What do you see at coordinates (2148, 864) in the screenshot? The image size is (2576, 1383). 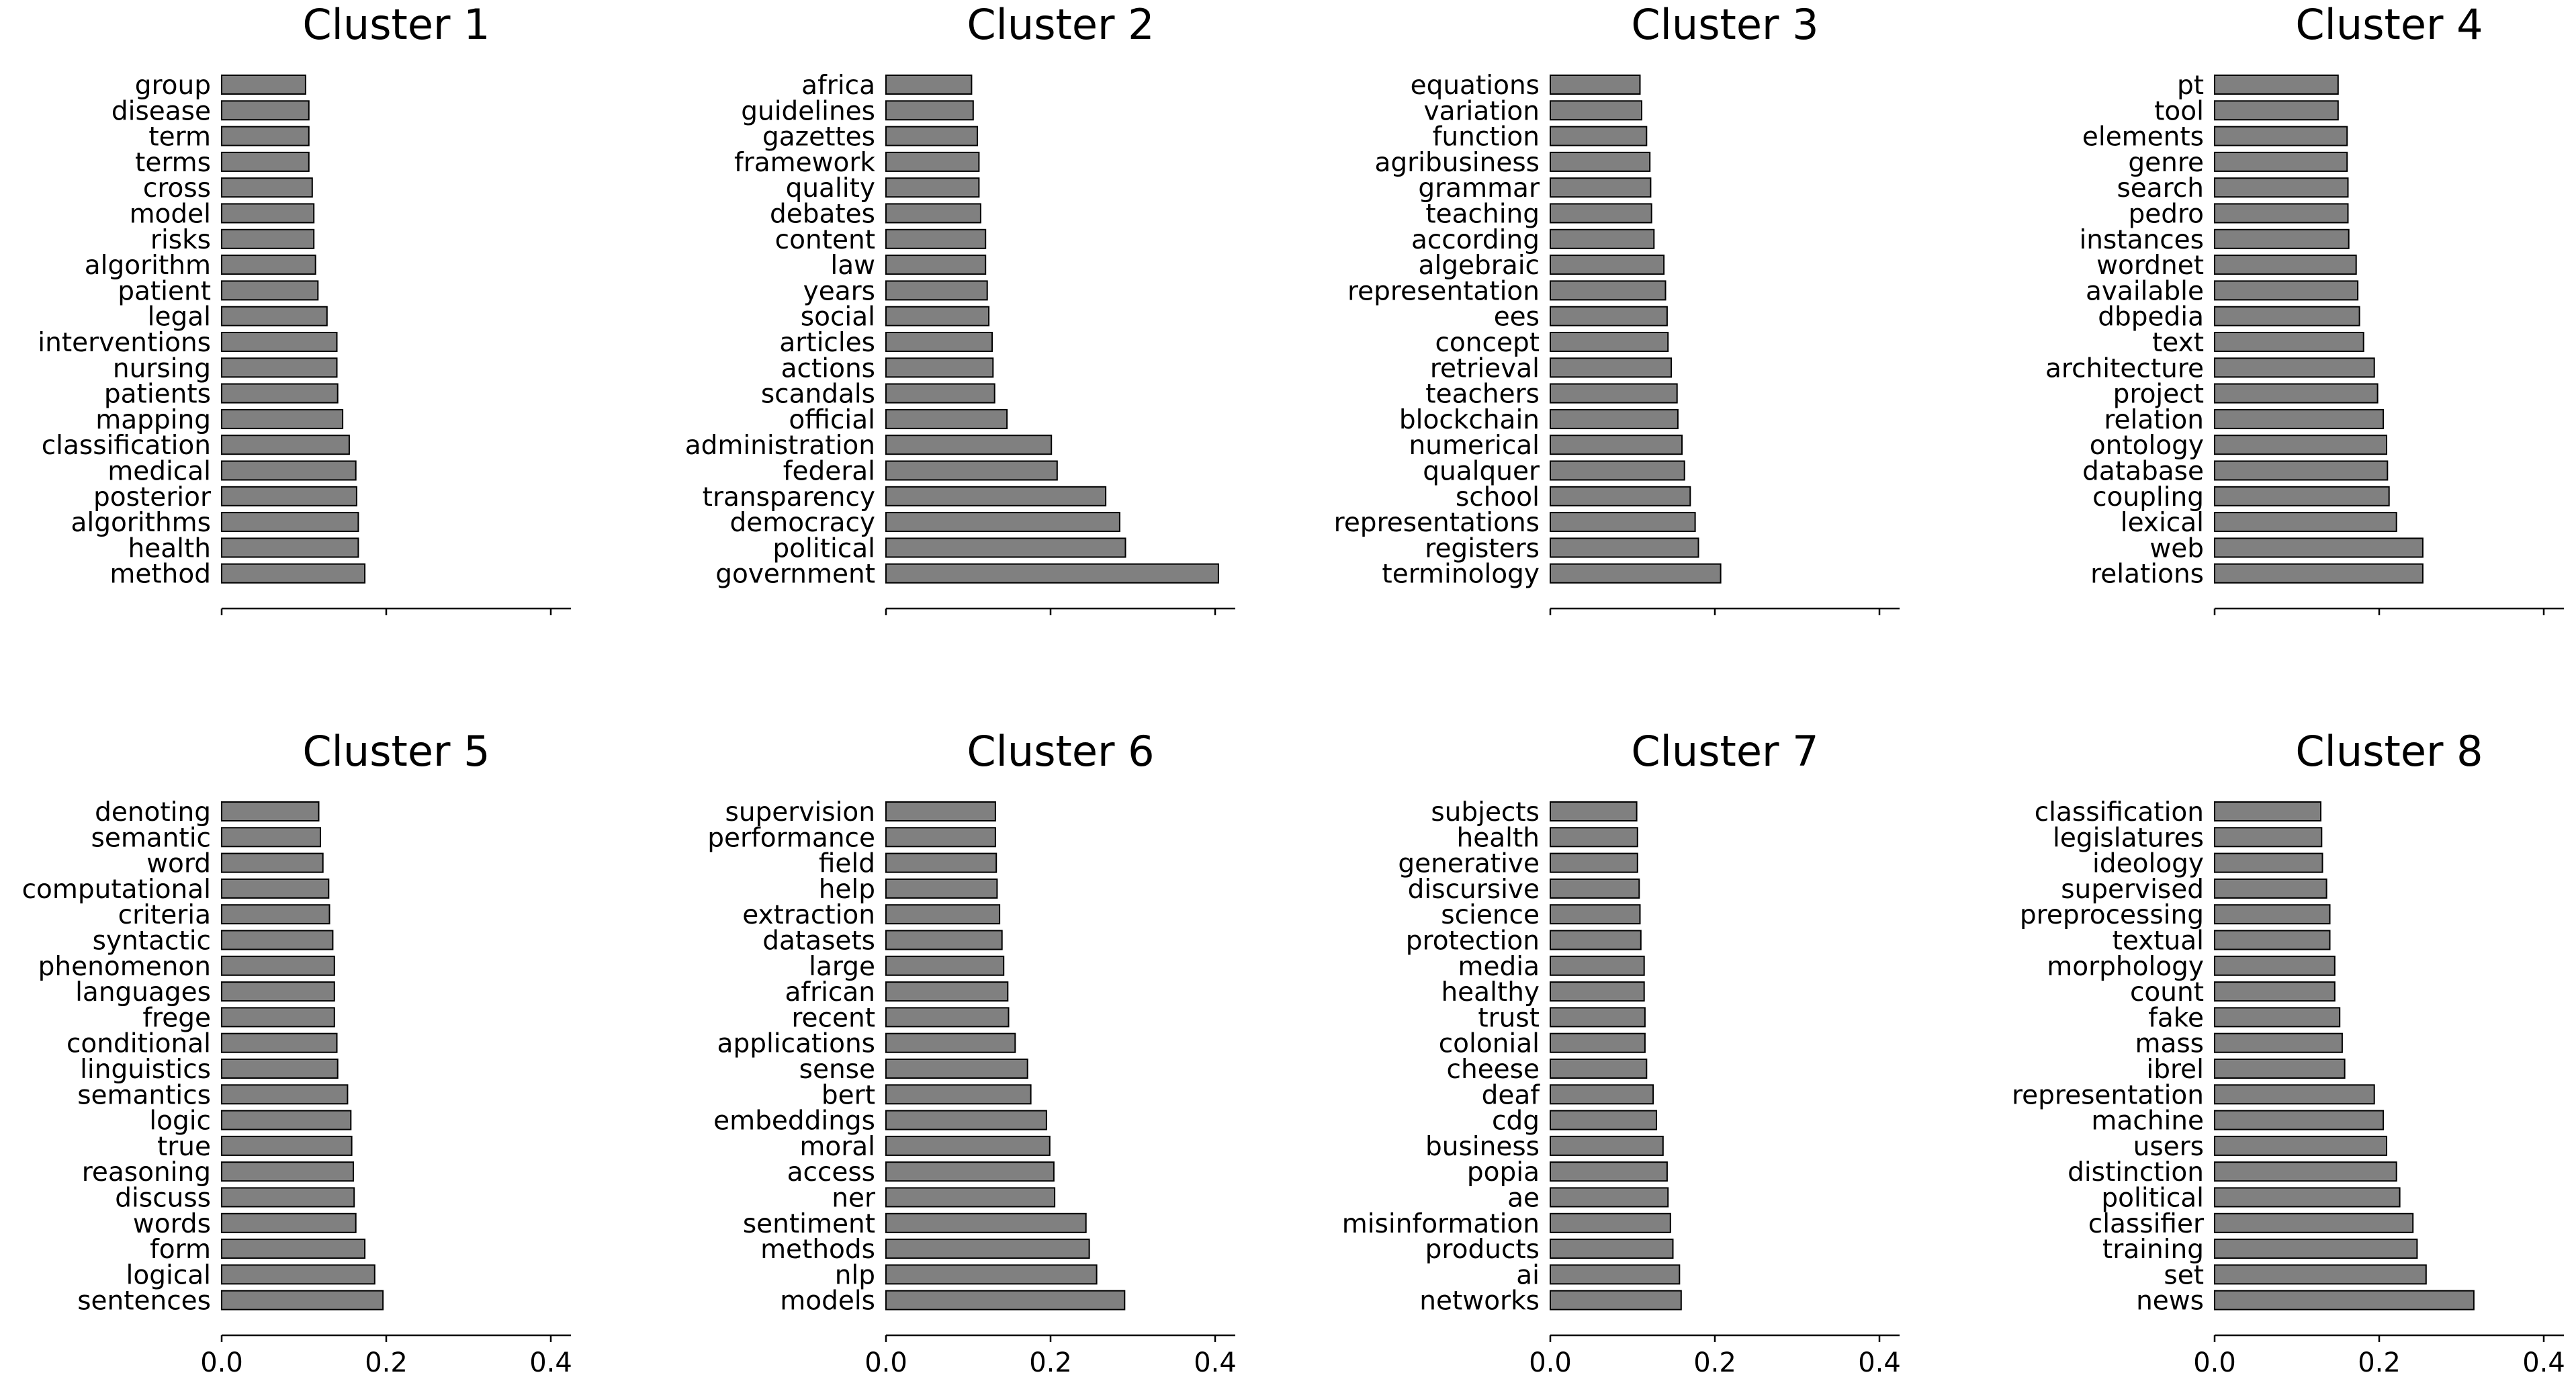 I see `category-label: ideology` at bounding box center [2148, 864].